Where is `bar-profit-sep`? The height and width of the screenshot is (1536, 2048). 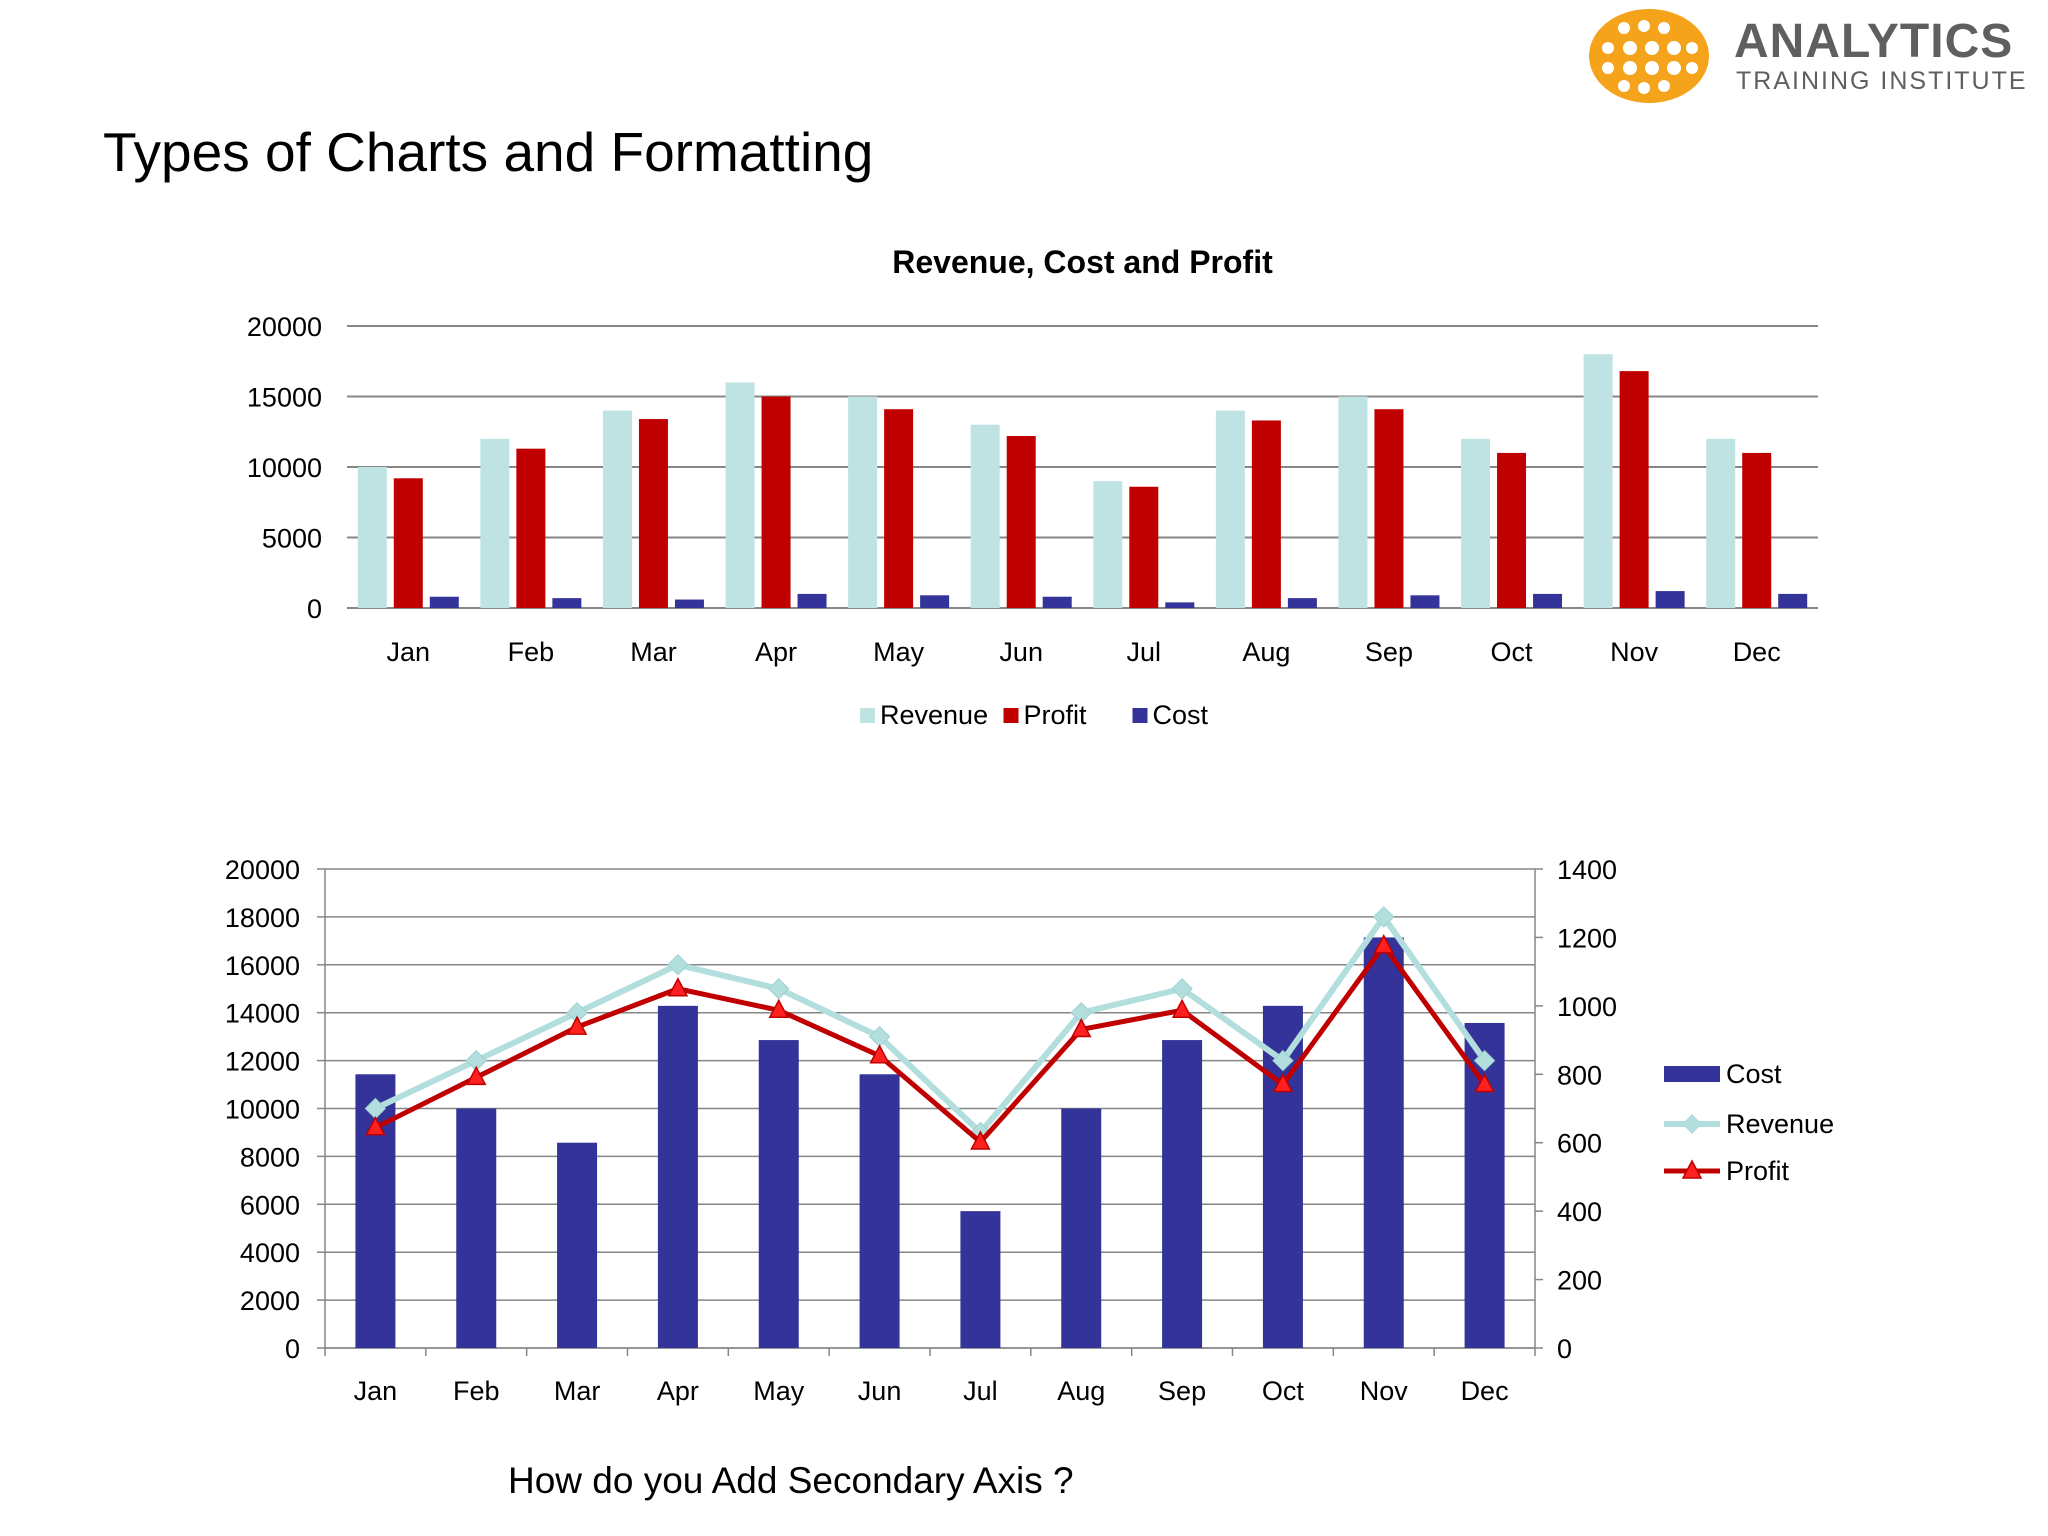 bar-profit-sep is located at coordinates (1389, 508).